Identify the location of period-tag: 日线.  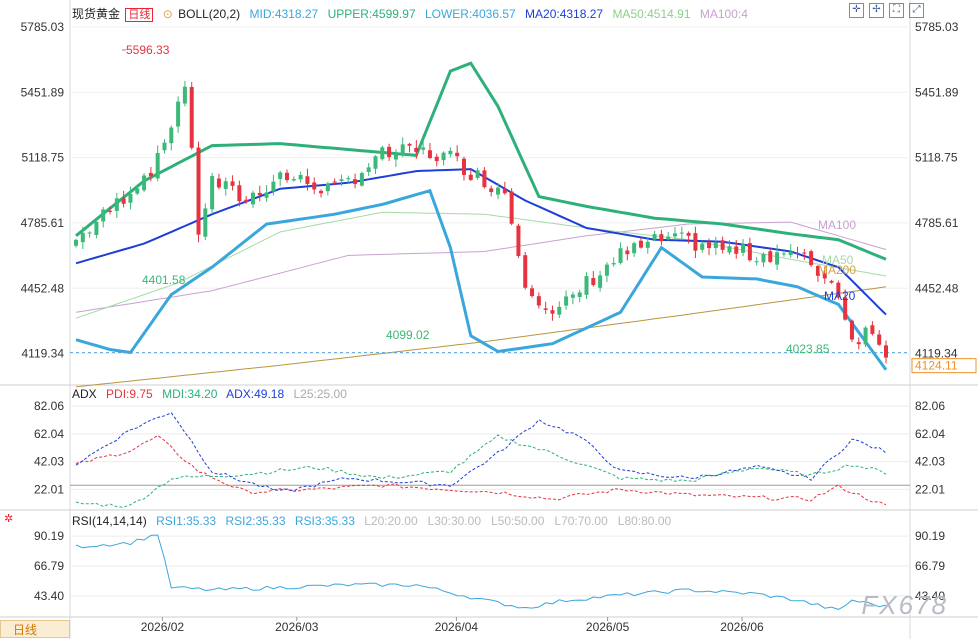
(139, 15).